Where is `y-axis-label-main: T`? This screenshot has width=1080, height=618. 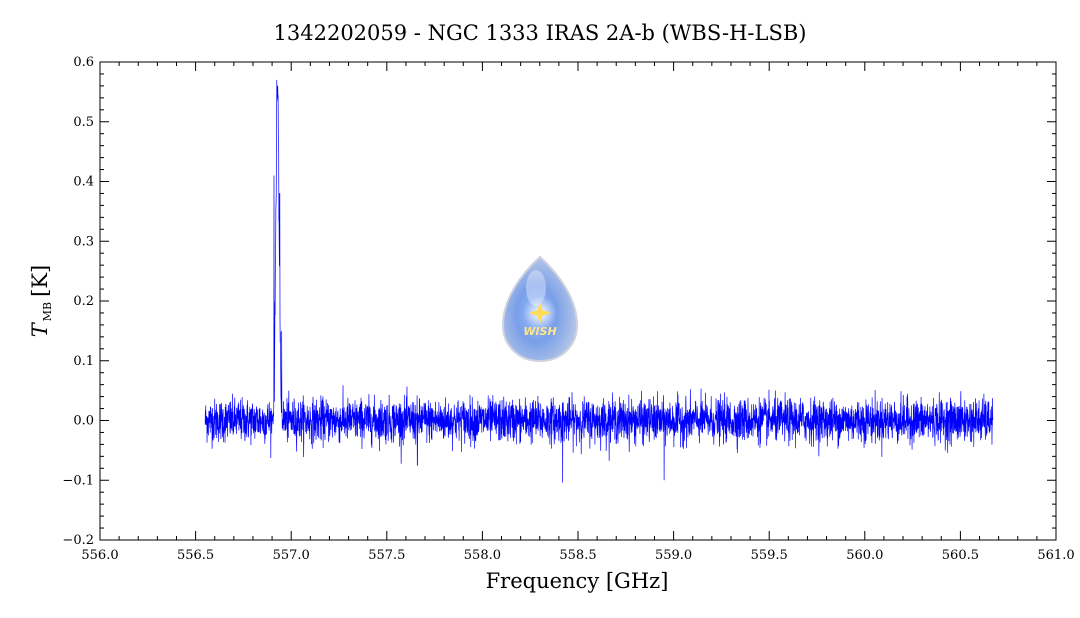 y-axis-label-main: T is located at coordinates (40, 329).